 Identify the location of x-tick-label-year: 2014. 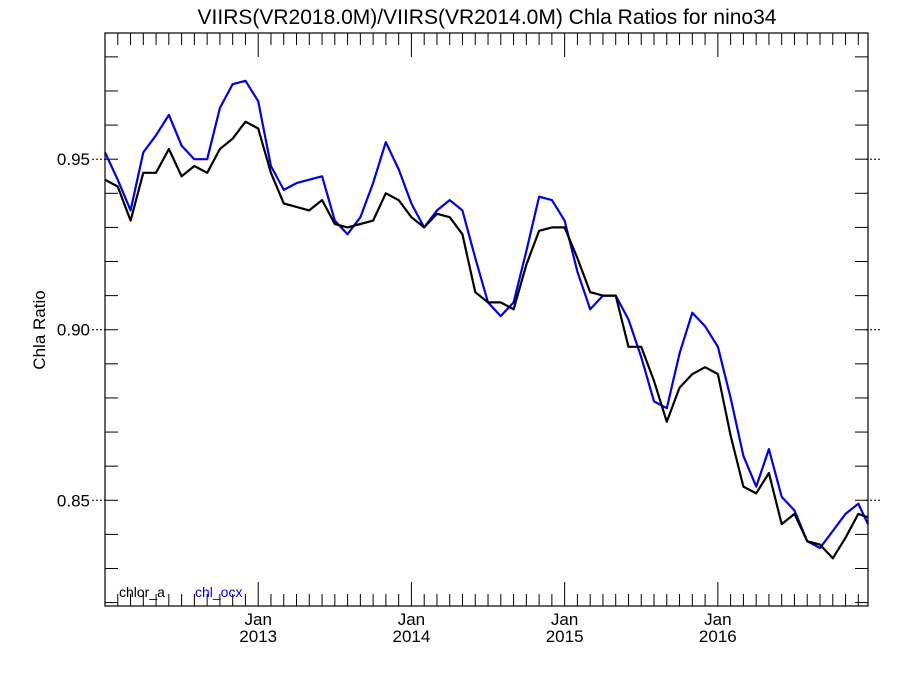
(412, 636).